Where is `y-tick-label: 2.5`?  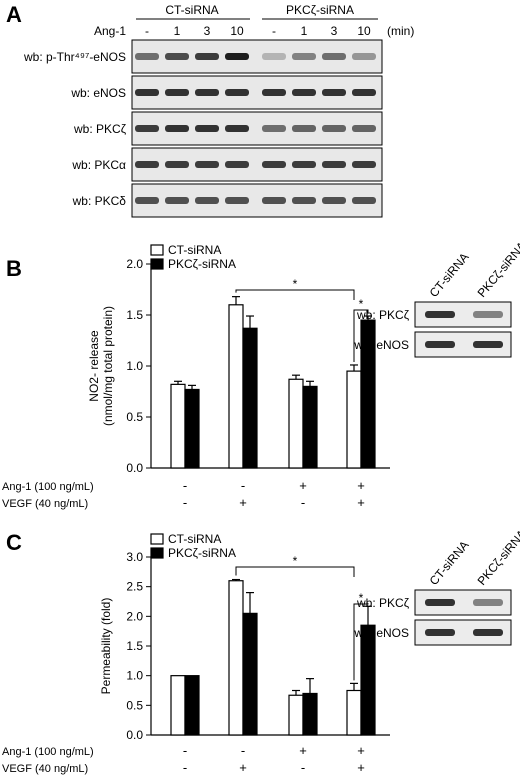
y-tick-label: 2.5 is located at coordinates (134, 587).